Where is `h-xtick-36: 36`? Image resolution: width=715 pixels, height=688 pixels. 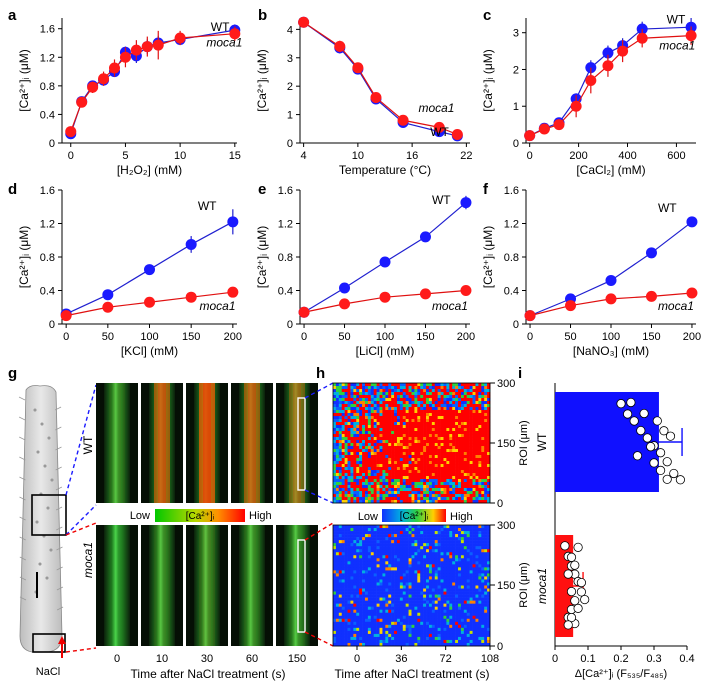
h-xtick-36: 36 is located at coordinates (401, 659).